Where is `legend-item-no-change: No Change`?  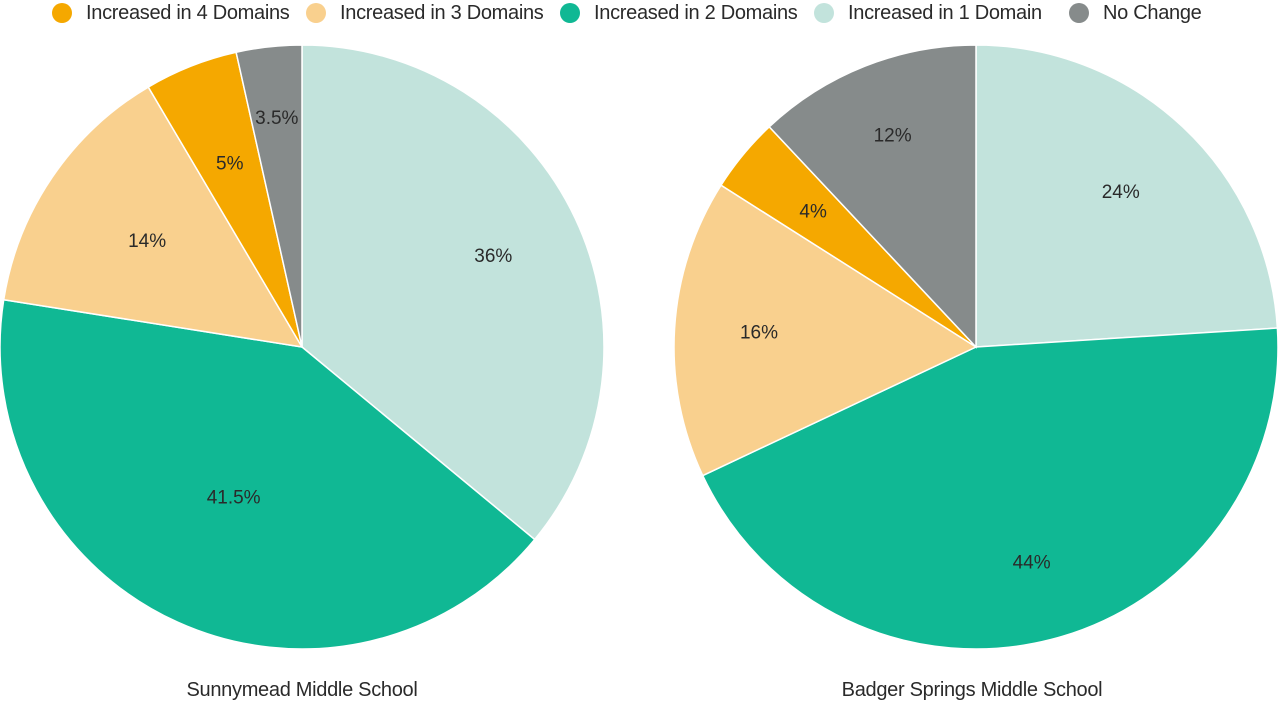
legend-item-no-change: No Change is located at coordinates (1135, 13).